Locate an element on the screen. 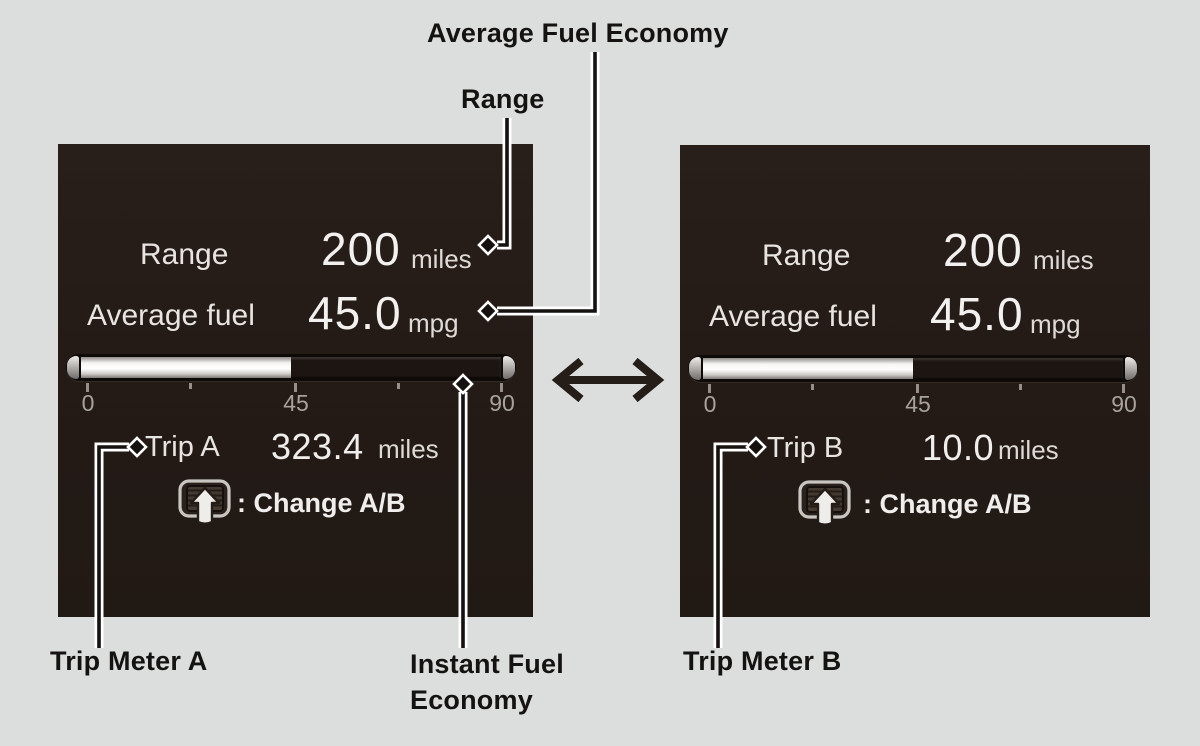 This screenshot has height=746, width=1200. callout-average-fuel-economy: Average Fuel Economy is located at coordinates (578, 33).